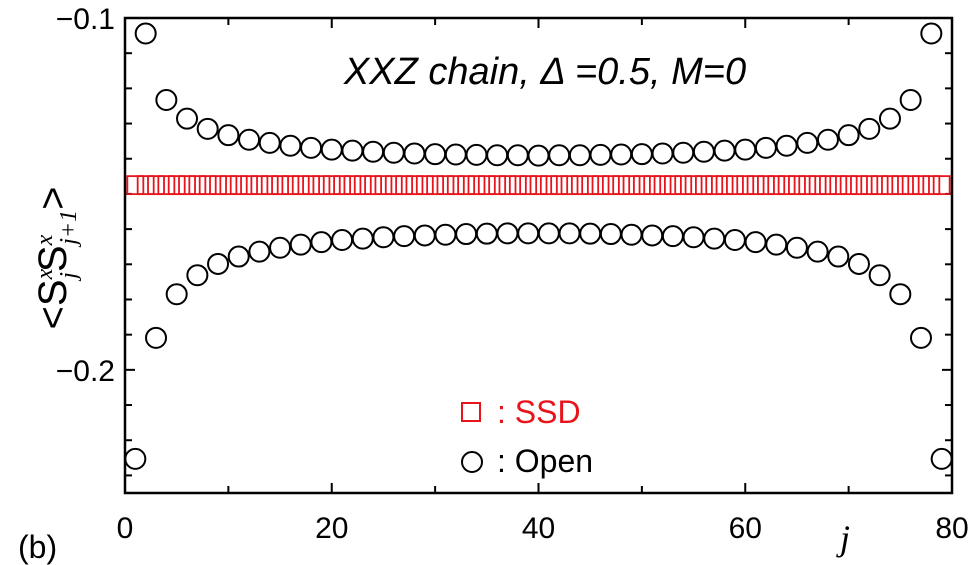 Image resolution: width=978 pixels, height=565 pixels. I want to click on y-axis-label: <SxjSxj+1>, so click(56, 258).